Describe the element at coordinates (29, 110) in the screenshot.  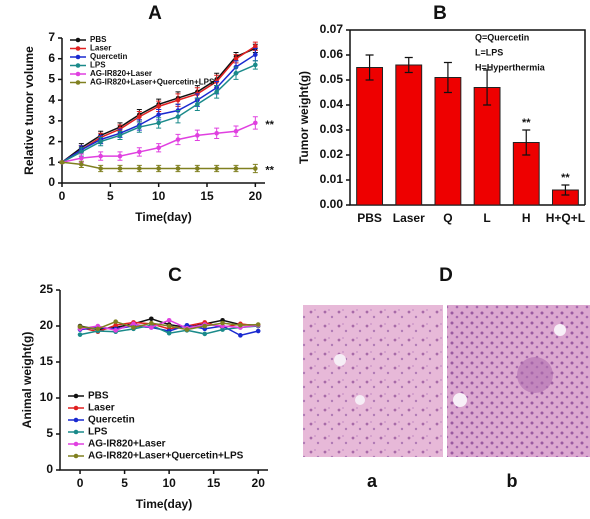
I see `y-axis-label: Relative tumor volume` at that location.